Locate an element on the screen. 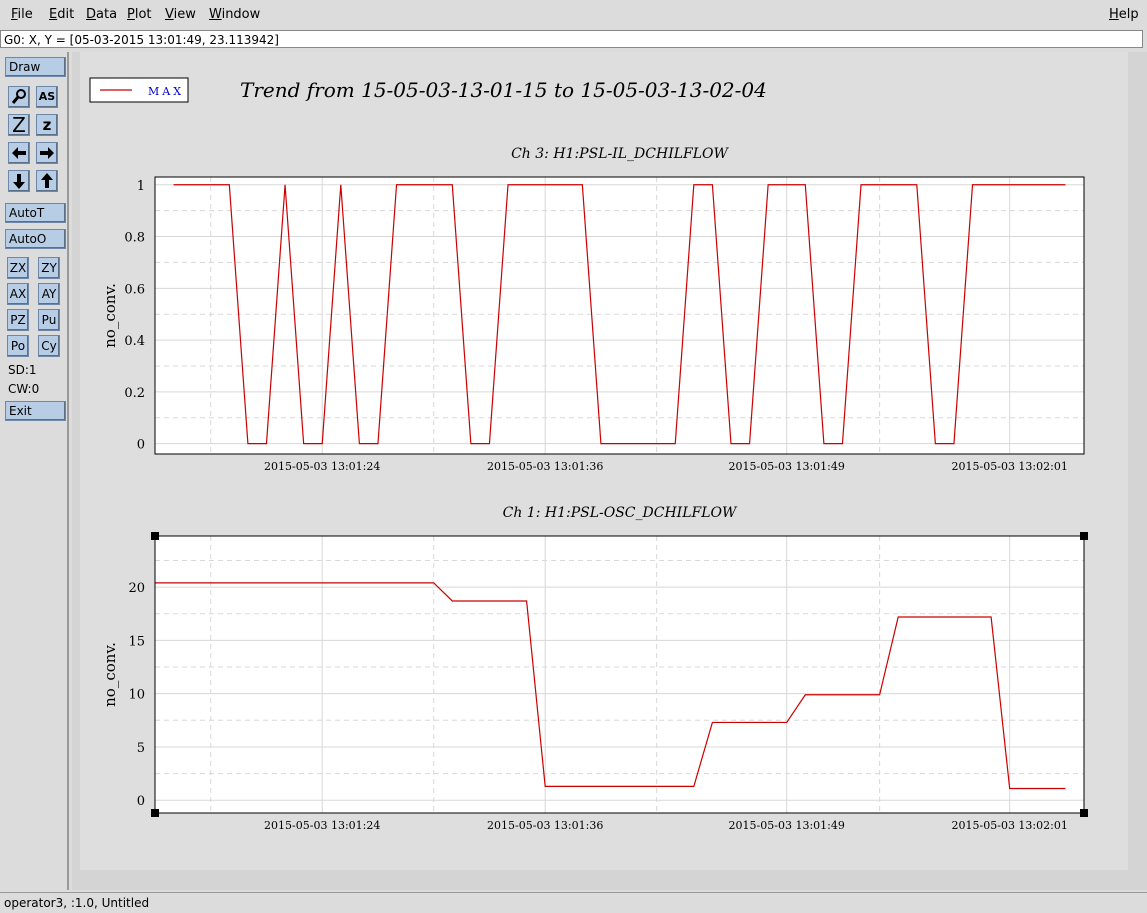  y-tick-label: 0.8 is located at coordinates (134, 238).